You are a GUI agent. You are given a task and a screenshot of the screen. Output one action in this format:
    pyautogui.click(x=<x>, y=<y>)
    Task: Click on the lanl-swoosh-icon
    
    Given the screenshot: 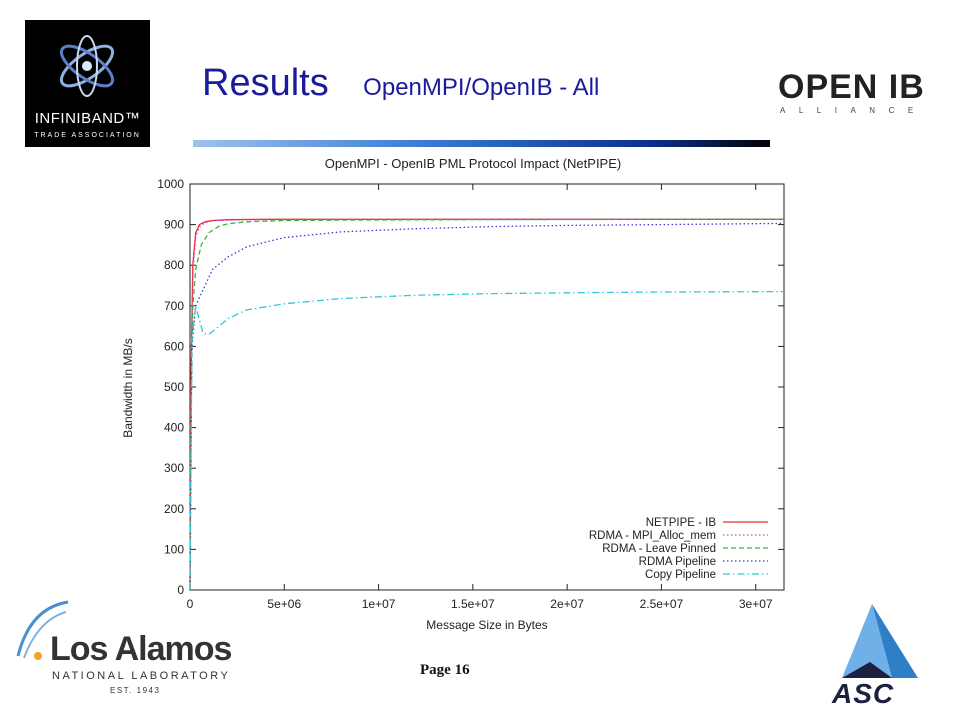 What is the action you would take?
    pyautogui.click(x=42, y=630)
    